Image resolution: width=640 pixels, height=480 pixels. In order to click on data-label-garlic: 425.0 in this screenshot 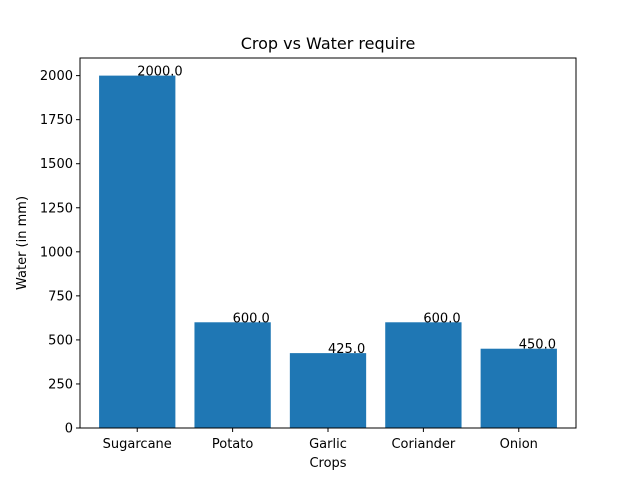, I will do `click(346, 349)`.